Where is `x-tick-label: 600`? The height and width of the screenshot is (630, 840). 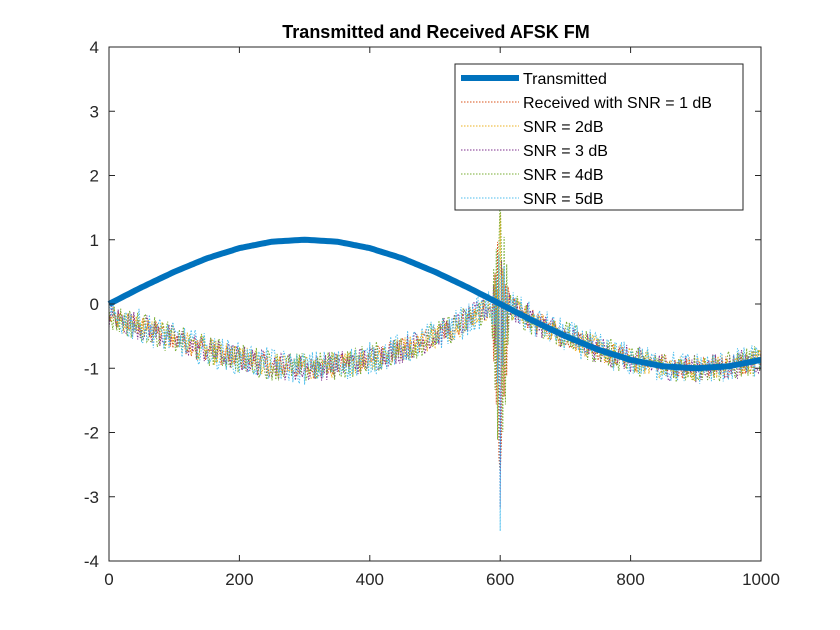 x-tick-label: 600 is located at coordinates (500, 579).